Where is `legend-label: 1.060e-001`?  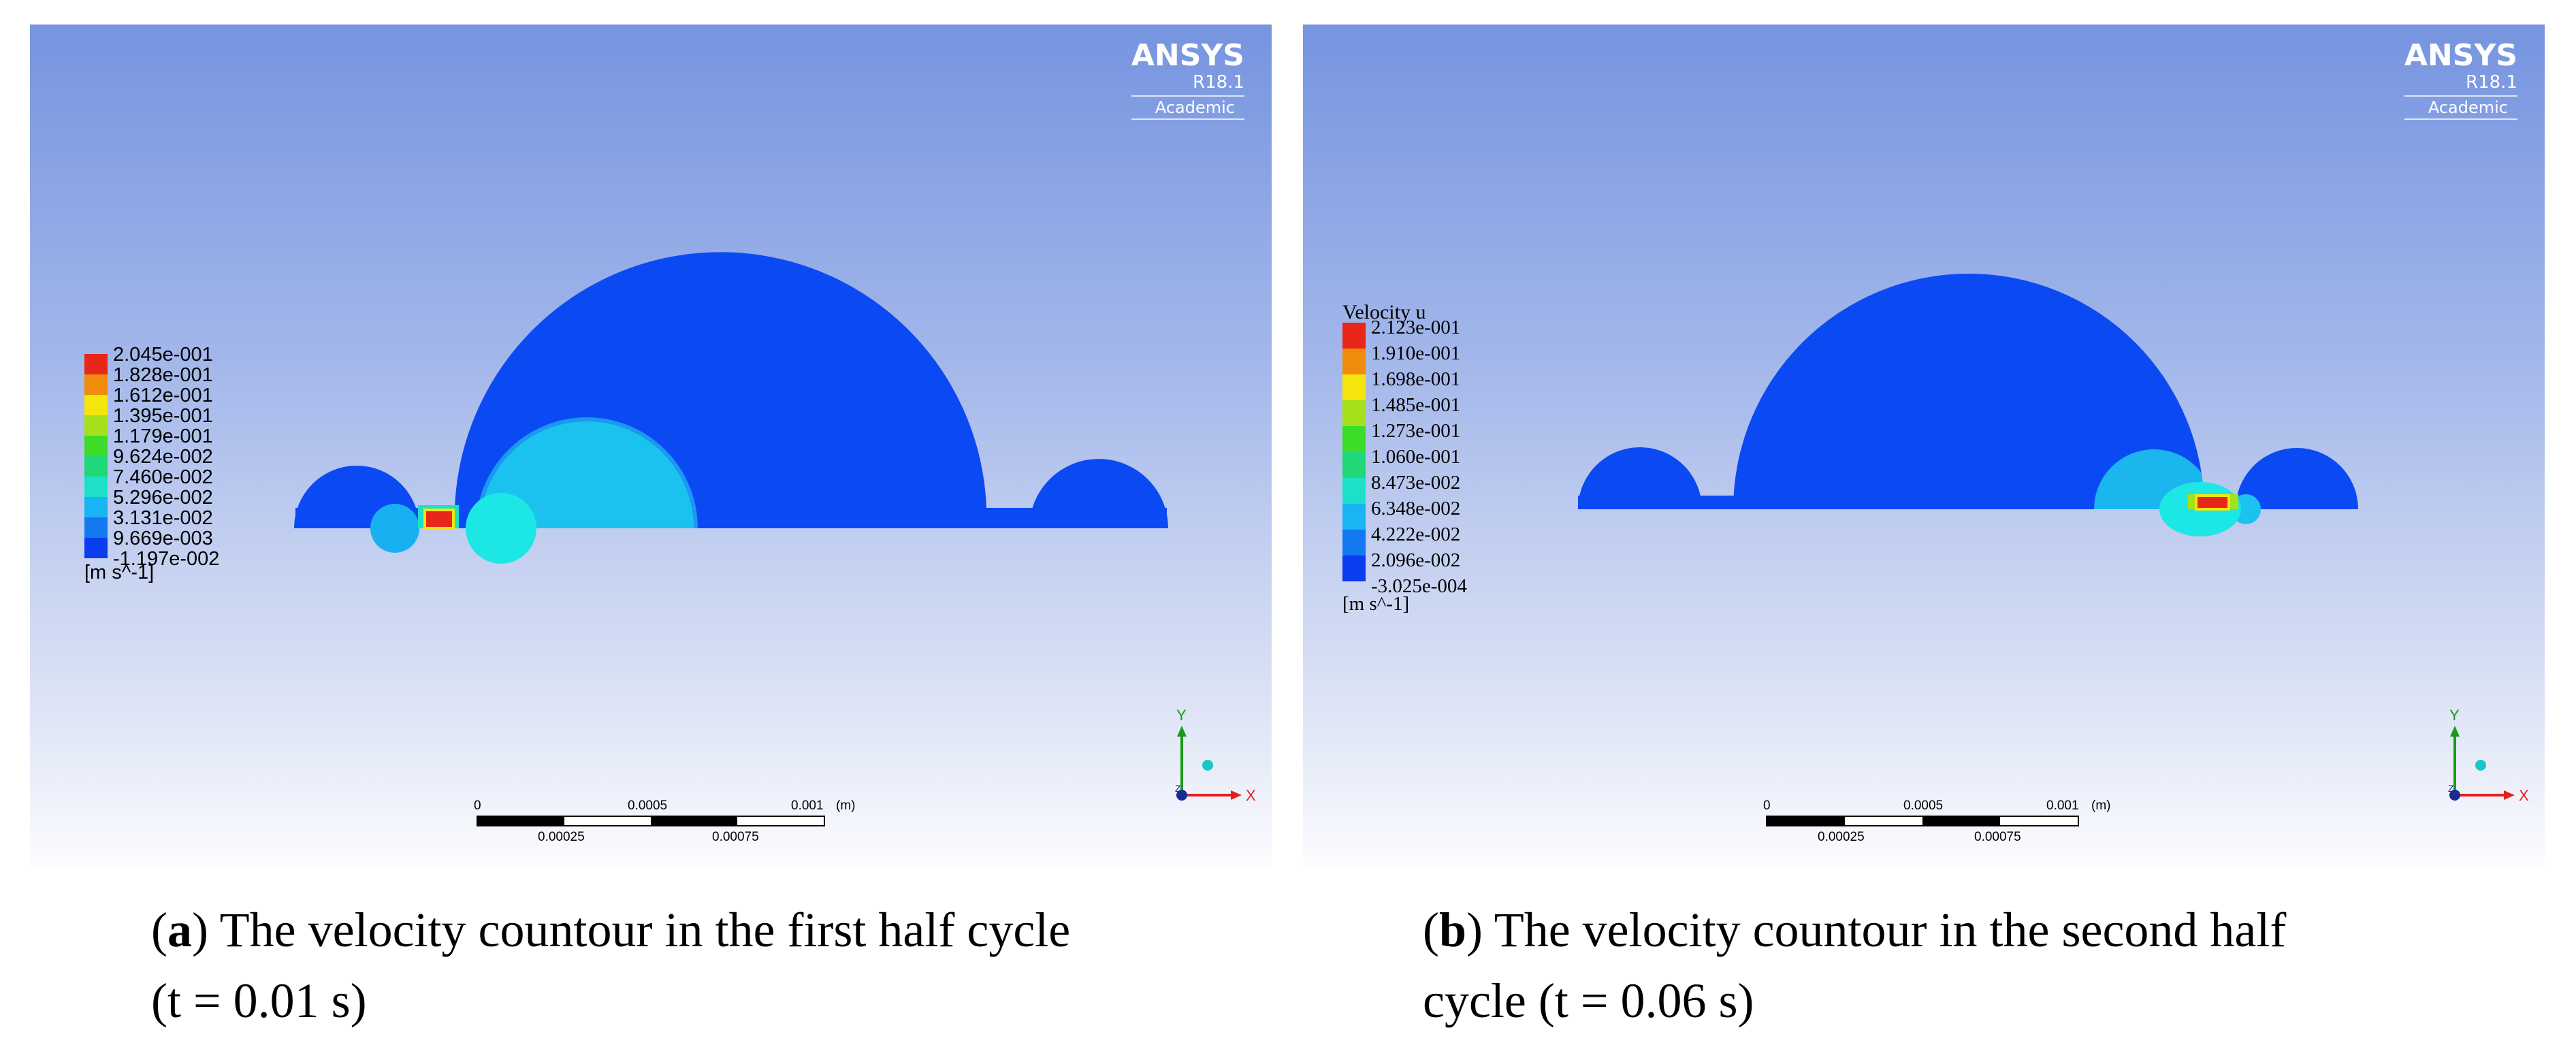 legend-label: 1.060e-001 is located at coordinates (1416, 457).